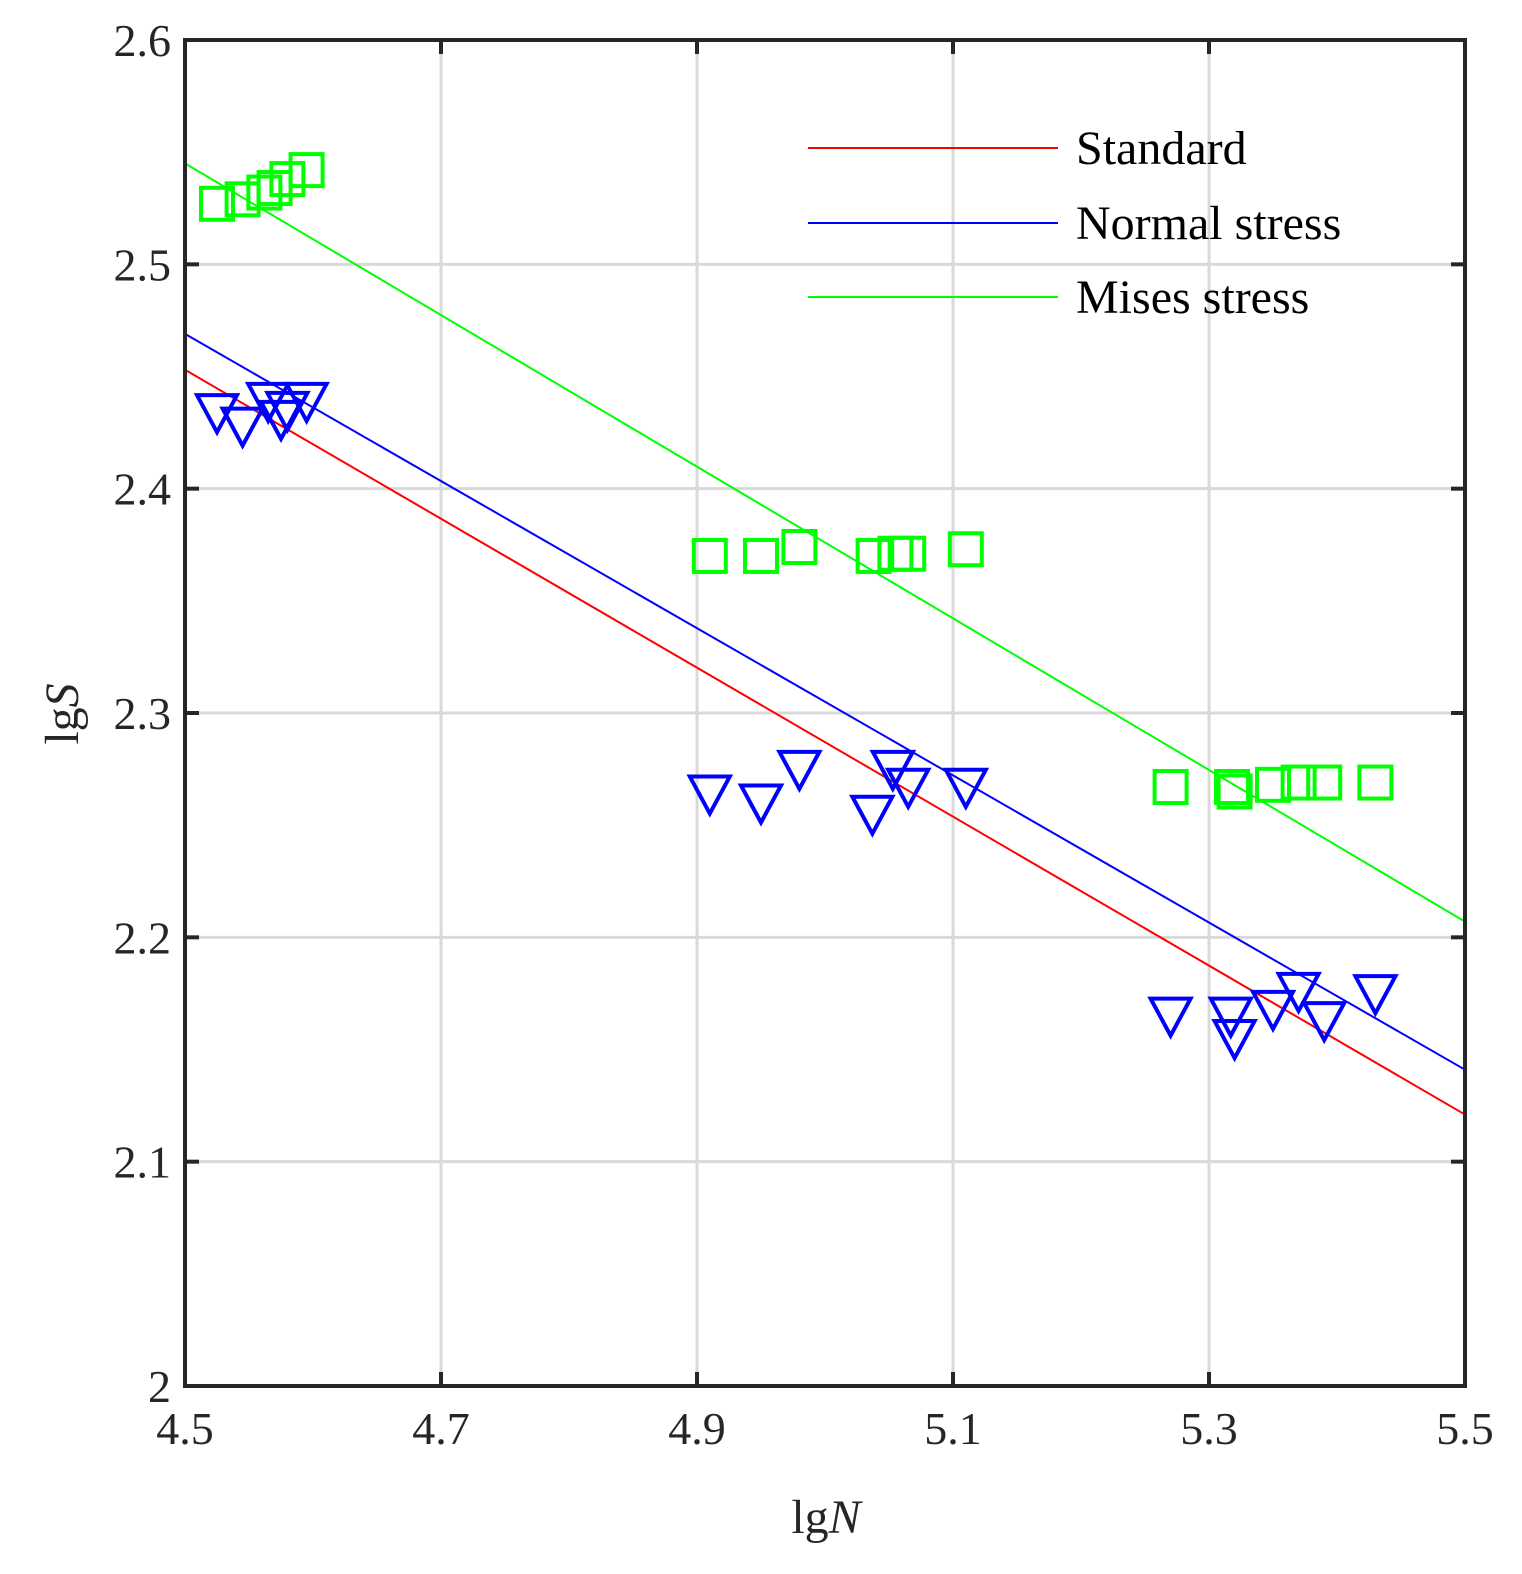  I want to click on legend-label: Standard, so click(1161, 148).